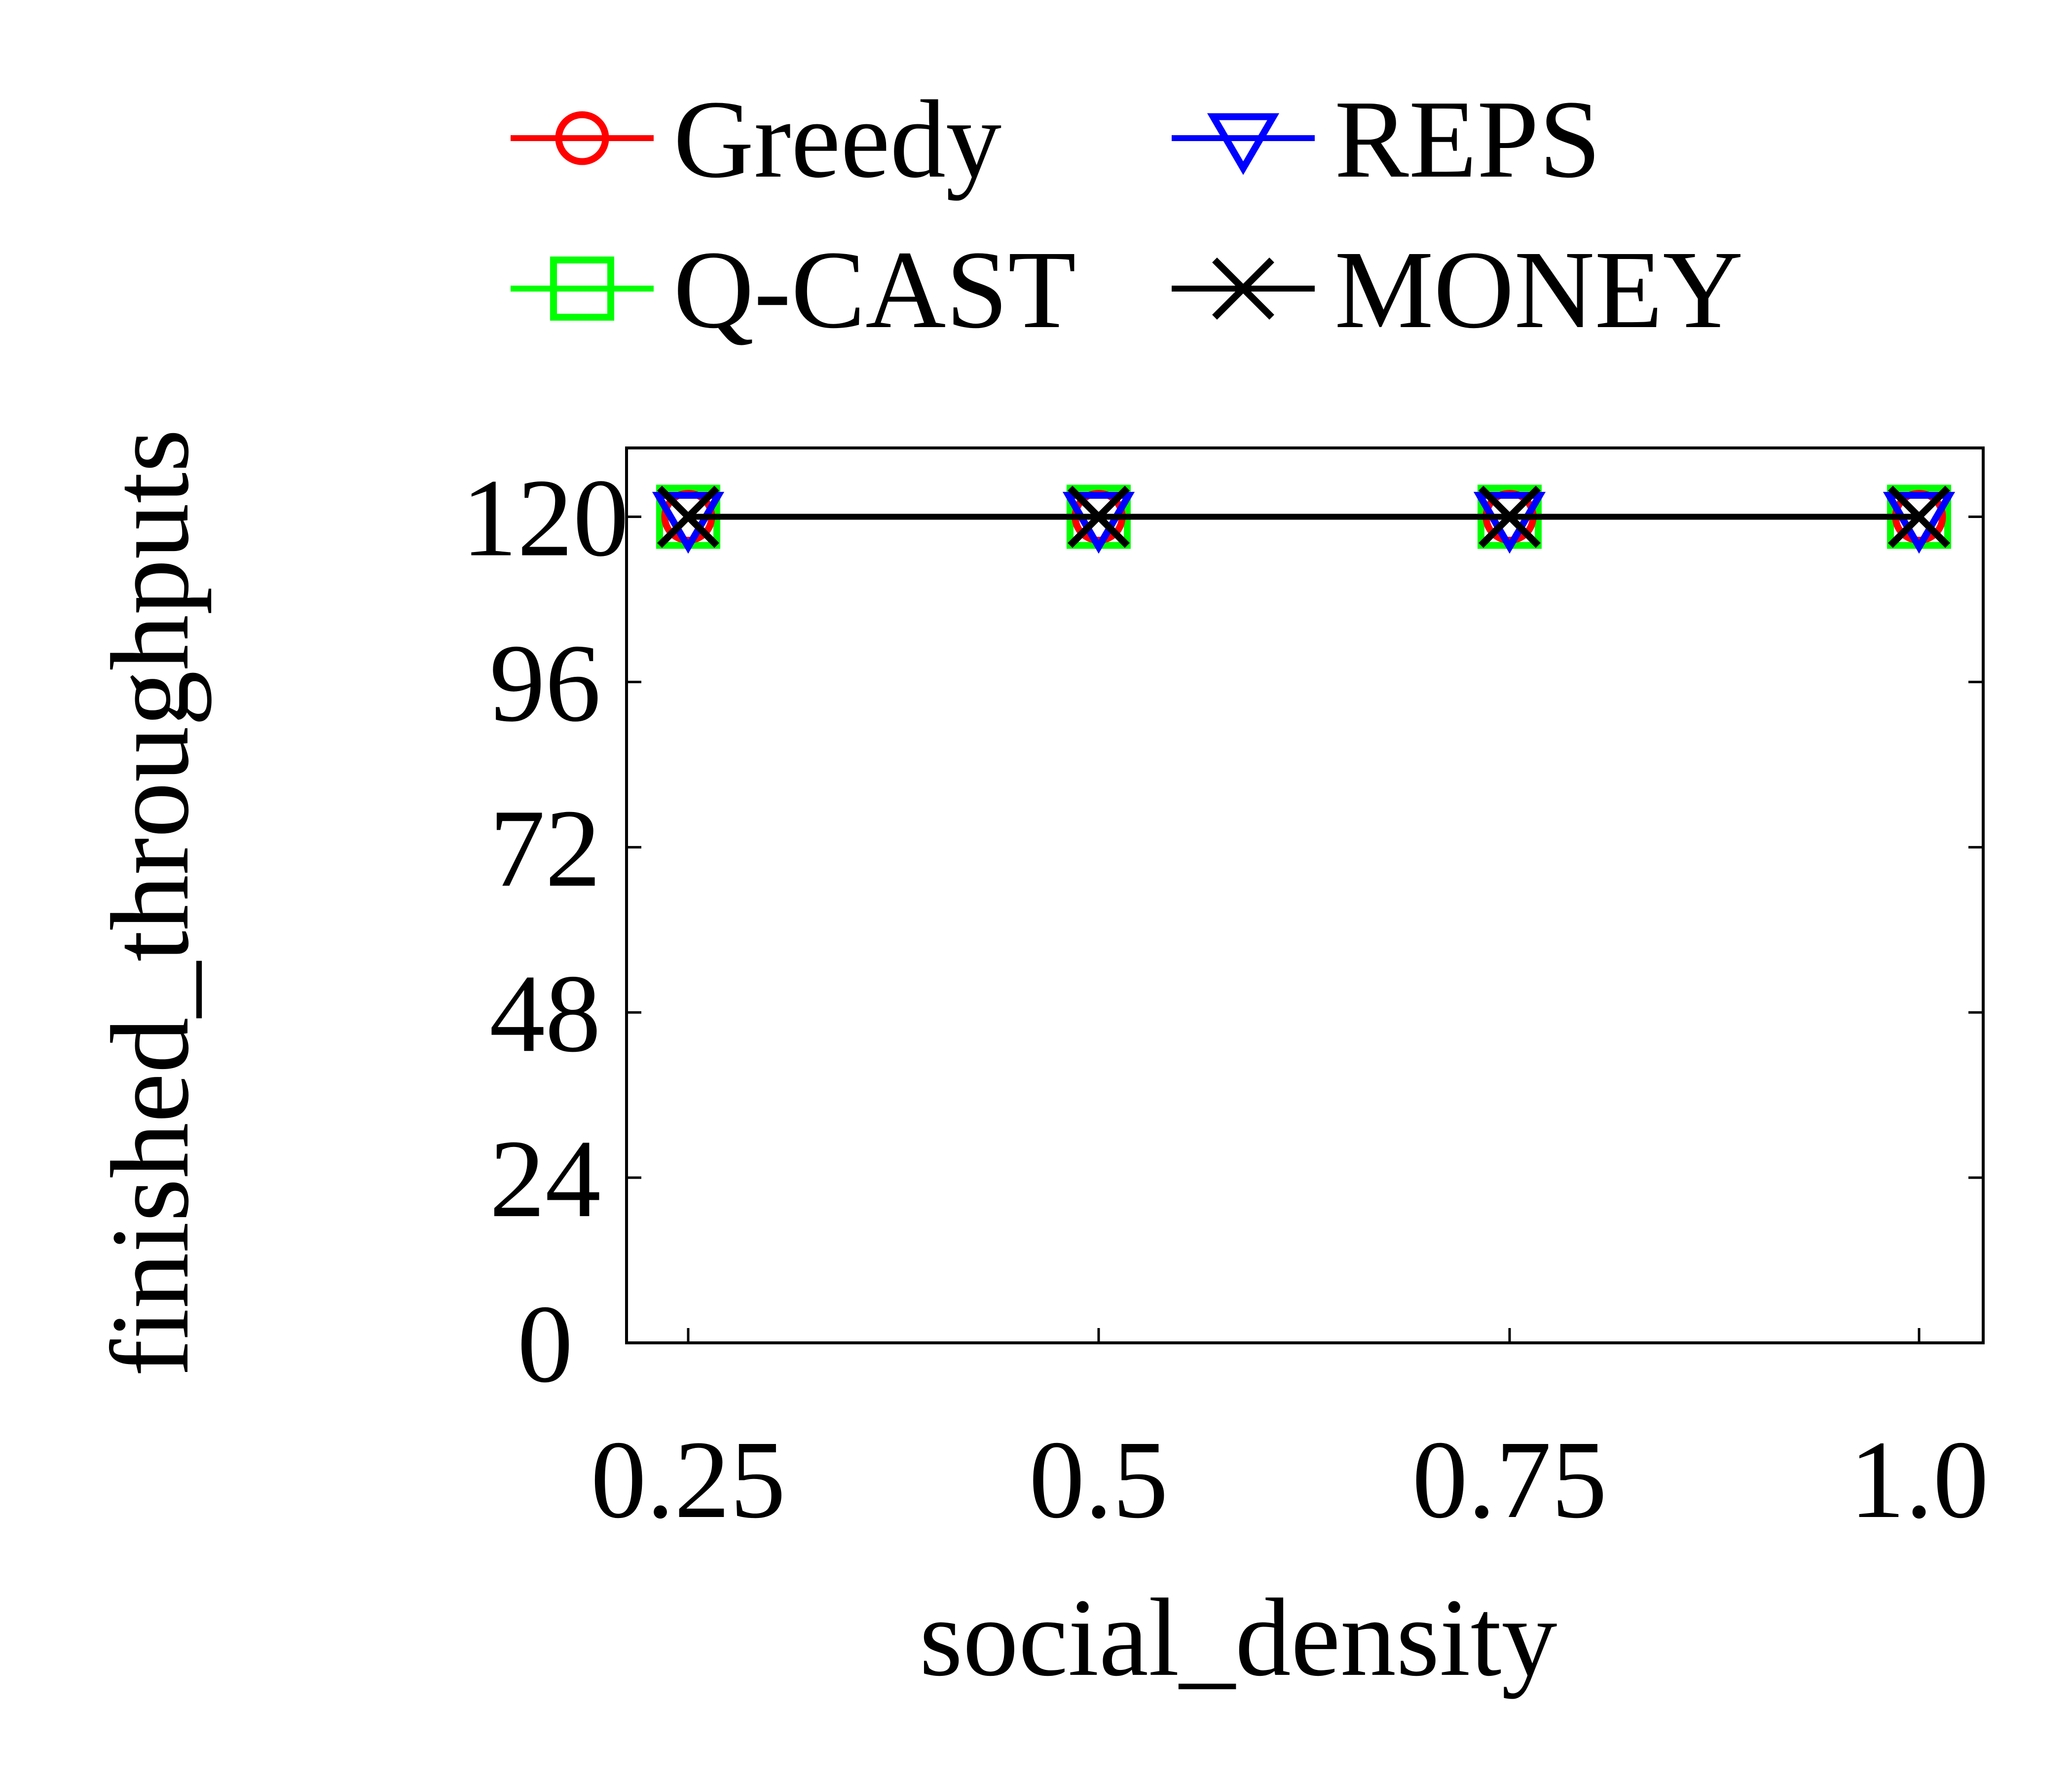 Image resolution: width=2072 pixels, height=1776 pixels. Describe the element at coordinates (545, 683) in the screenshot. I see `y-tick-label: 96` at that location.